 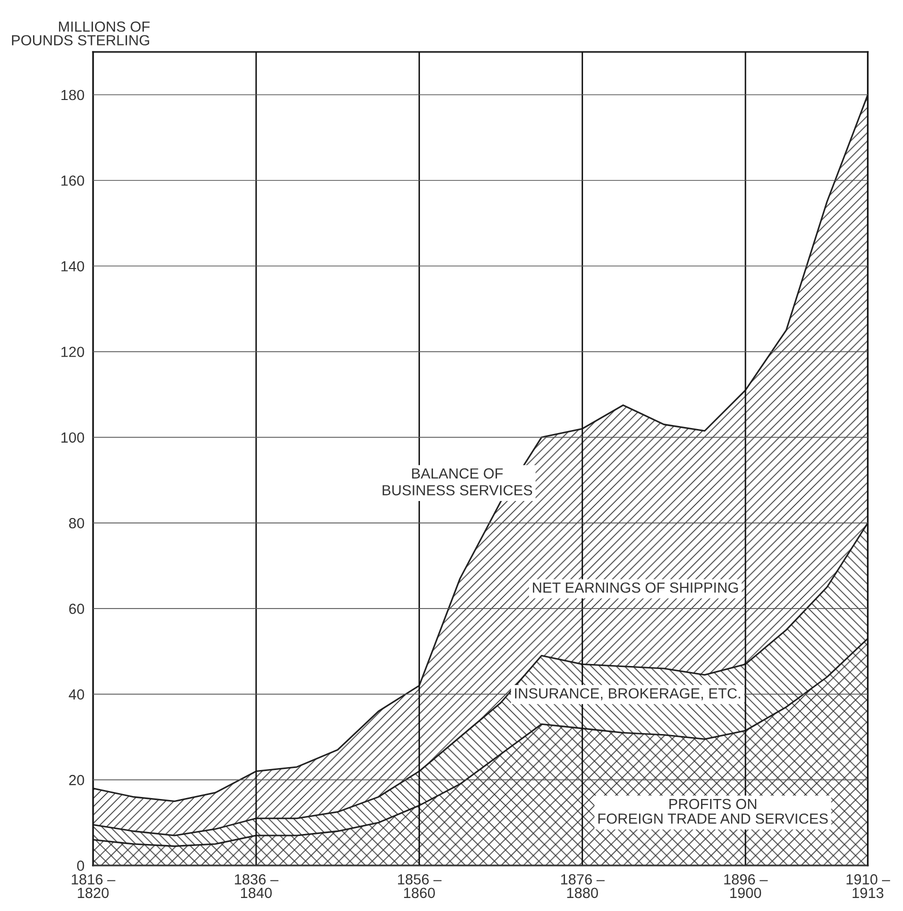 What do you see at coordinates (76, 694) in the screenshot?
I see `y-tick-label: 40` at bounding box center [76, 694].